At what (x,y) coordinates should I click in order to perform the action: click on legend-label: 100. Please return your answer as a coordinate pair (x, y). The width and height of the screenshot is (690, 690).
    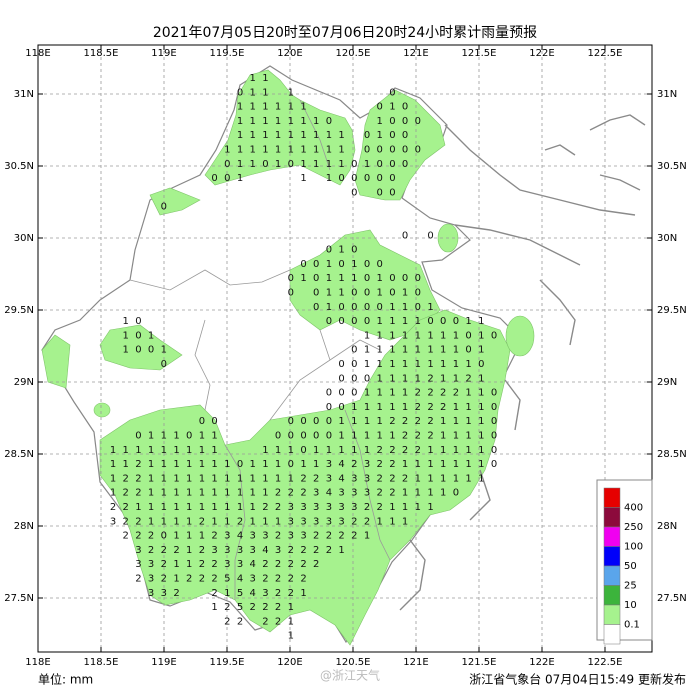
    Looking at the image, I should click on (633, 547).